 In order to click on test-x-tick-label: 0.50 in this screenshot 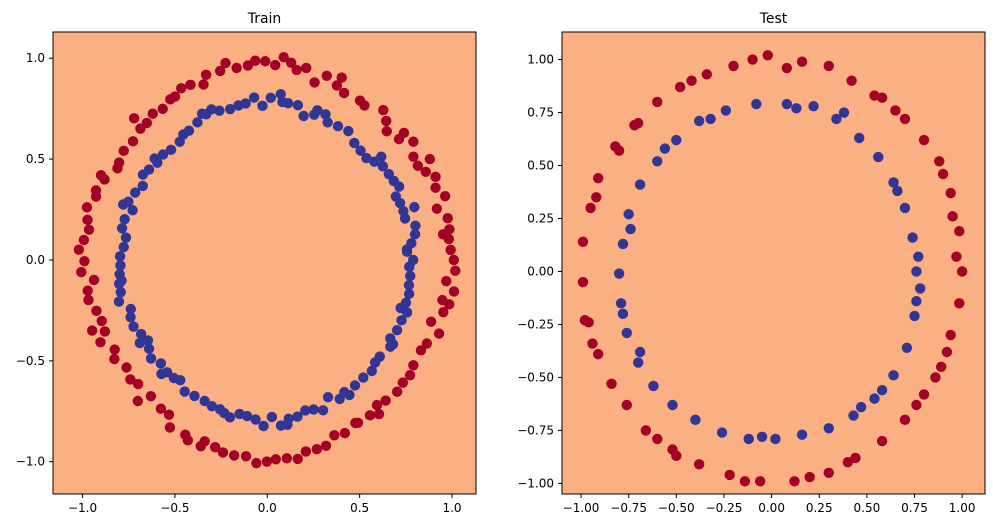, I will do `click(867, 508)`.